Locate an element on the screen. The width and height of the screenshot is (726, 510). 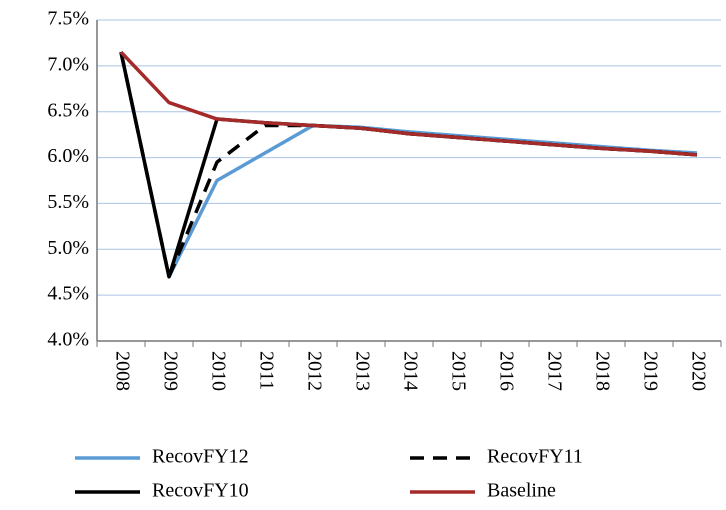
x-tick-label: 2009 is located at coordinates (170, 371).